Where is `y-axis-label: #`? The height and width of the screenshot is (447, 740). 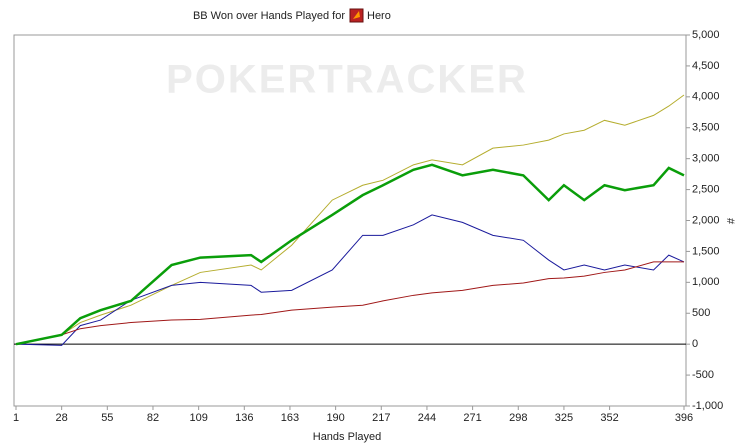
y-axis-label: # is located at coordinates (730, 221).